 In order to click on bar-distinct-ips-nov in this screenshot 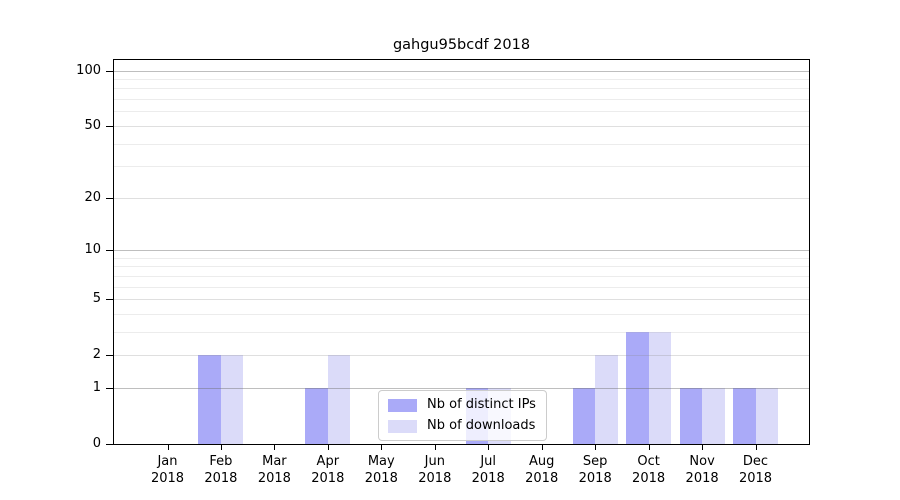, I will do `click(691, 415)`.